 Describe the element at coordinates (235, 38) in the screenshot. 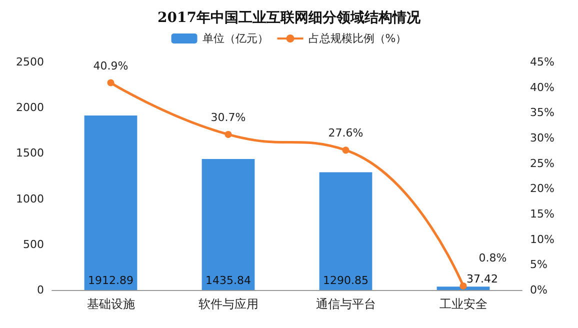

I see `legend-label: 单位（亿元）` at that location.